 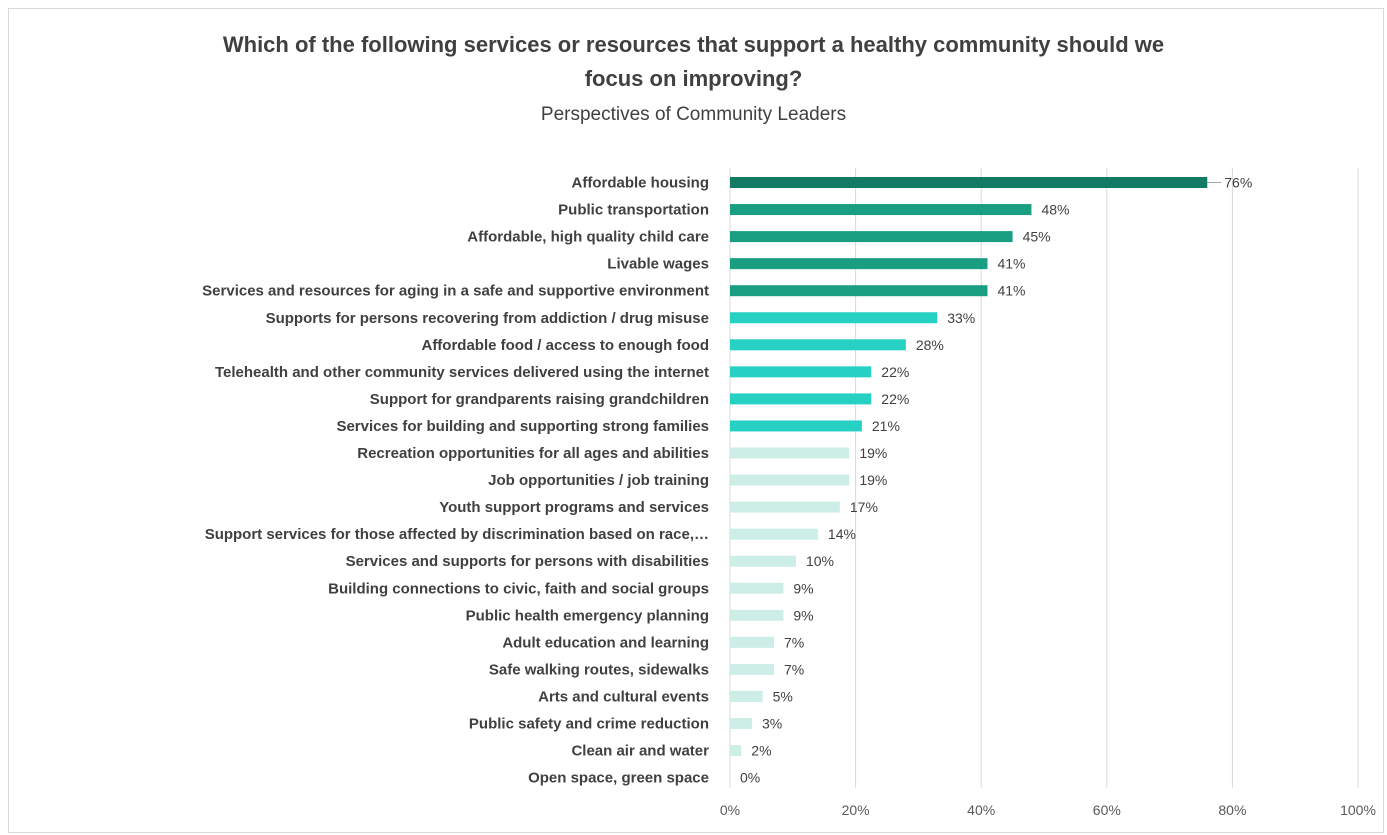 What do you see at coordinates (1358, 810) in the screenshot?
I see `x-tick-label: 100%` at bounding box center [1358, 810].